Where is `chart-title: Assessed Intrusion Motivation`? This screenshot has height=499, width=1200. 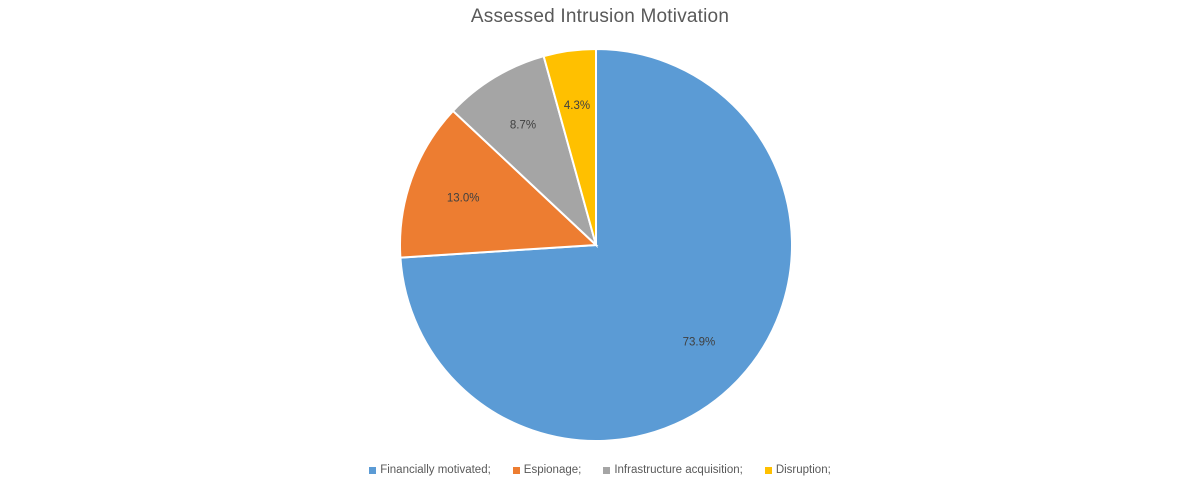 chart-title: Assessed Intrusion Motivation is located at coordinates (600, 16).